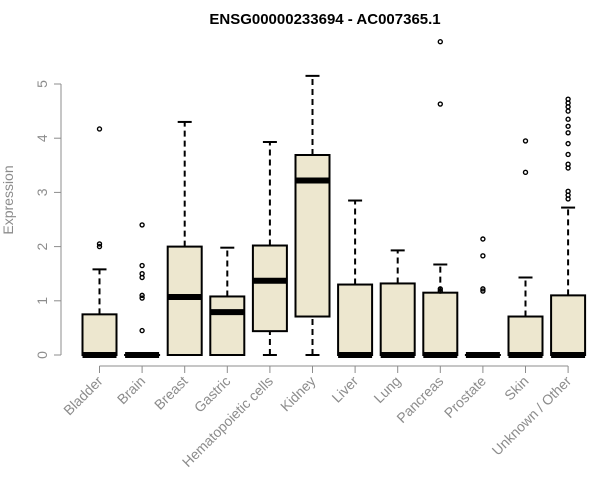 This screenshot has height=500, width=600. What do you see at coordinates (42, 301) in the screenshot?
I see `y-tick-label: 1` at bounding box center [42, 301].